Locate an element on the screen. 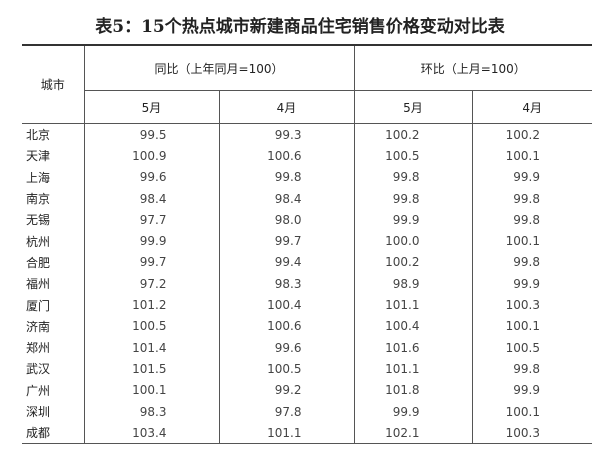 Image resolution: width=600 pixels, height=460 pixels. index-value: 101.8 is located at coordinates (412, 390).